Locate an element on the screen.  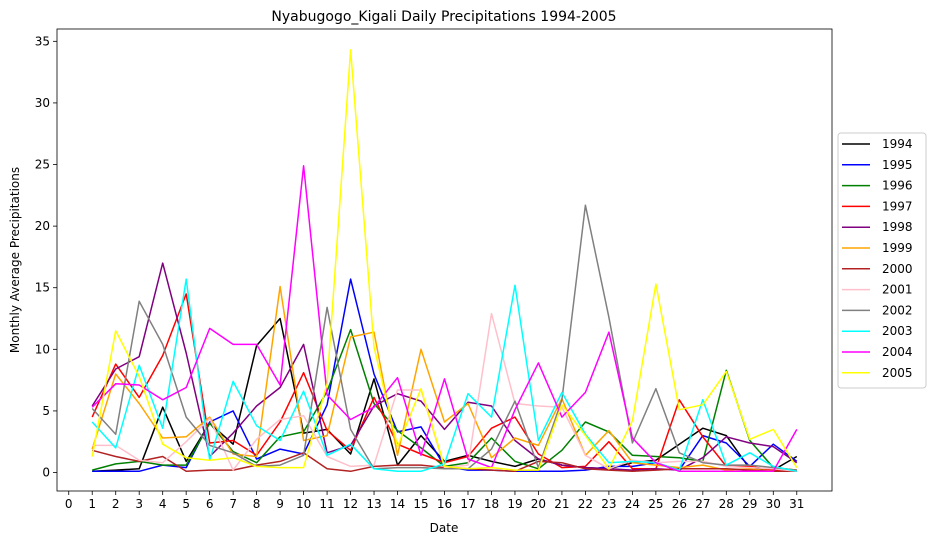
x-tick-label: 7 is located at coordinates (233, 504).